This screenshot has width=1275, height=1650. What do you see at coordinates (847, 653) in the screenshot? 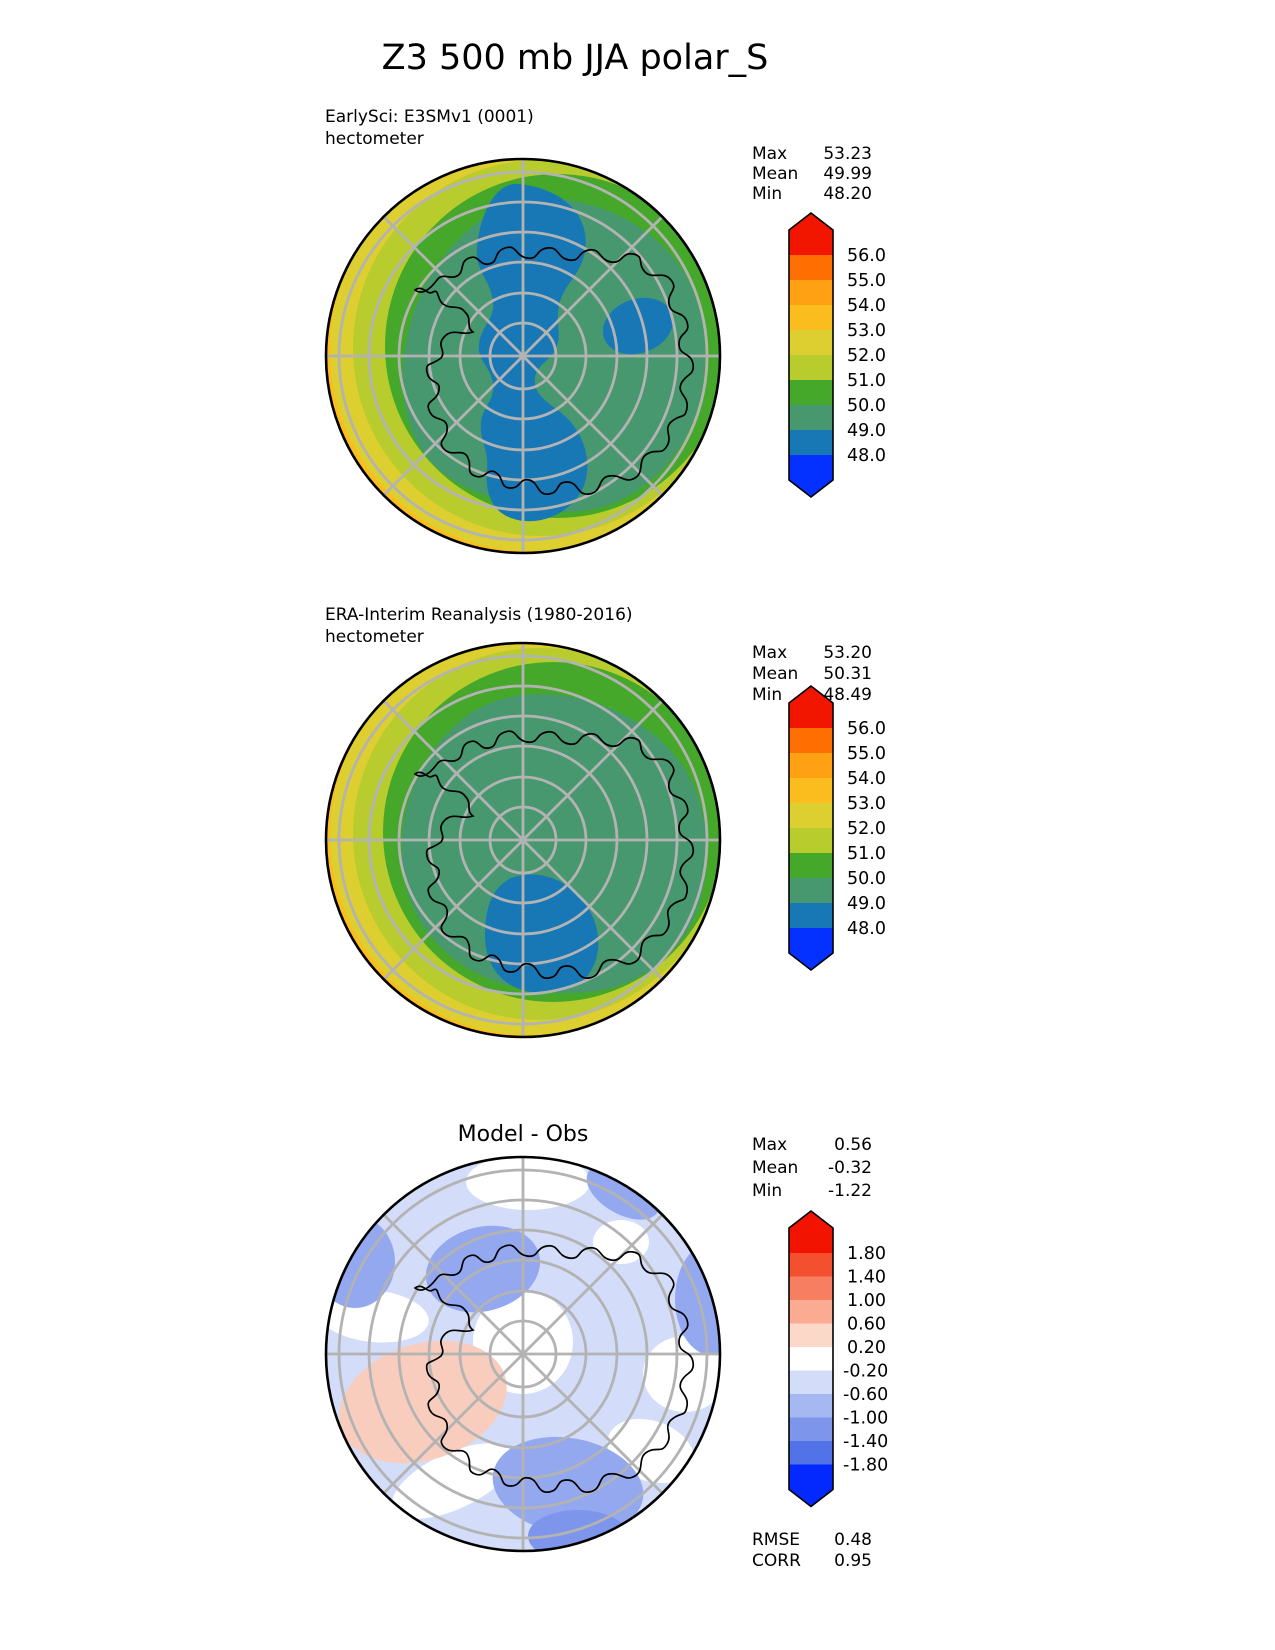
I see `stat-max-value: 53.20` at bounding box center [847, 653].